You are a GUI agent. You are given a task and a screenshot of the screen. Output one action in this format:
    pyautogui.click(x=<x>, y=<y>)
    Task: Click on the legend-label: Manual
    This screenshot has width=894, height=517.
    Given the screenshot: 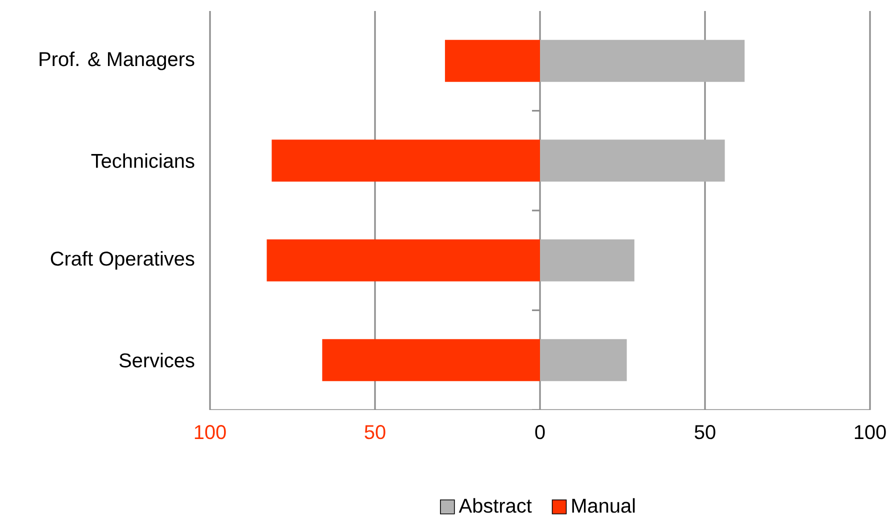 What is the action you would take?
    pyautogui.click(x=603, y=505)
    